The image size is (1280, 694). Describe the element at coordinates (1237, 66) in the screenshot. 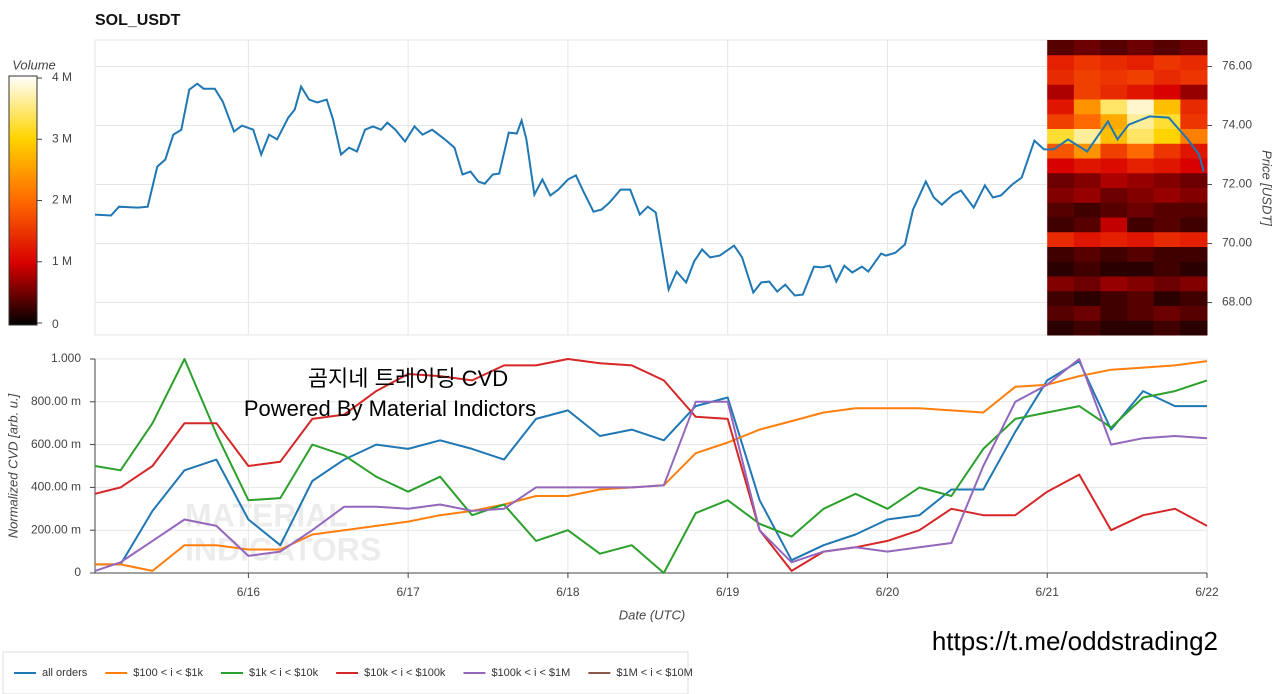

I see `y-tick-label: 76.00` at that location.